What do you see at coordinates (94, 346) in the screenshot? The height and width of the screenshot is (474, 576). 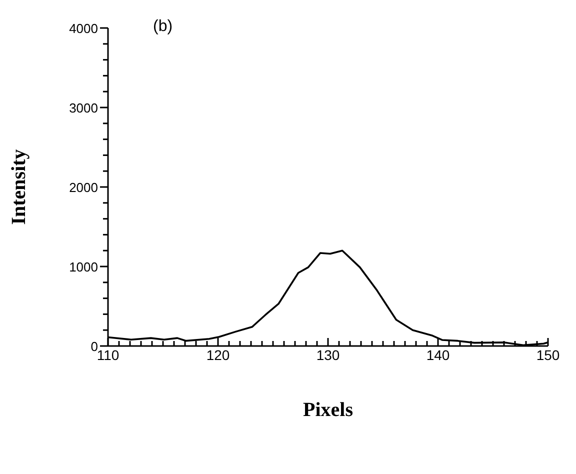 I see `y-tick-label: 0` at bounding box center [94, 346].